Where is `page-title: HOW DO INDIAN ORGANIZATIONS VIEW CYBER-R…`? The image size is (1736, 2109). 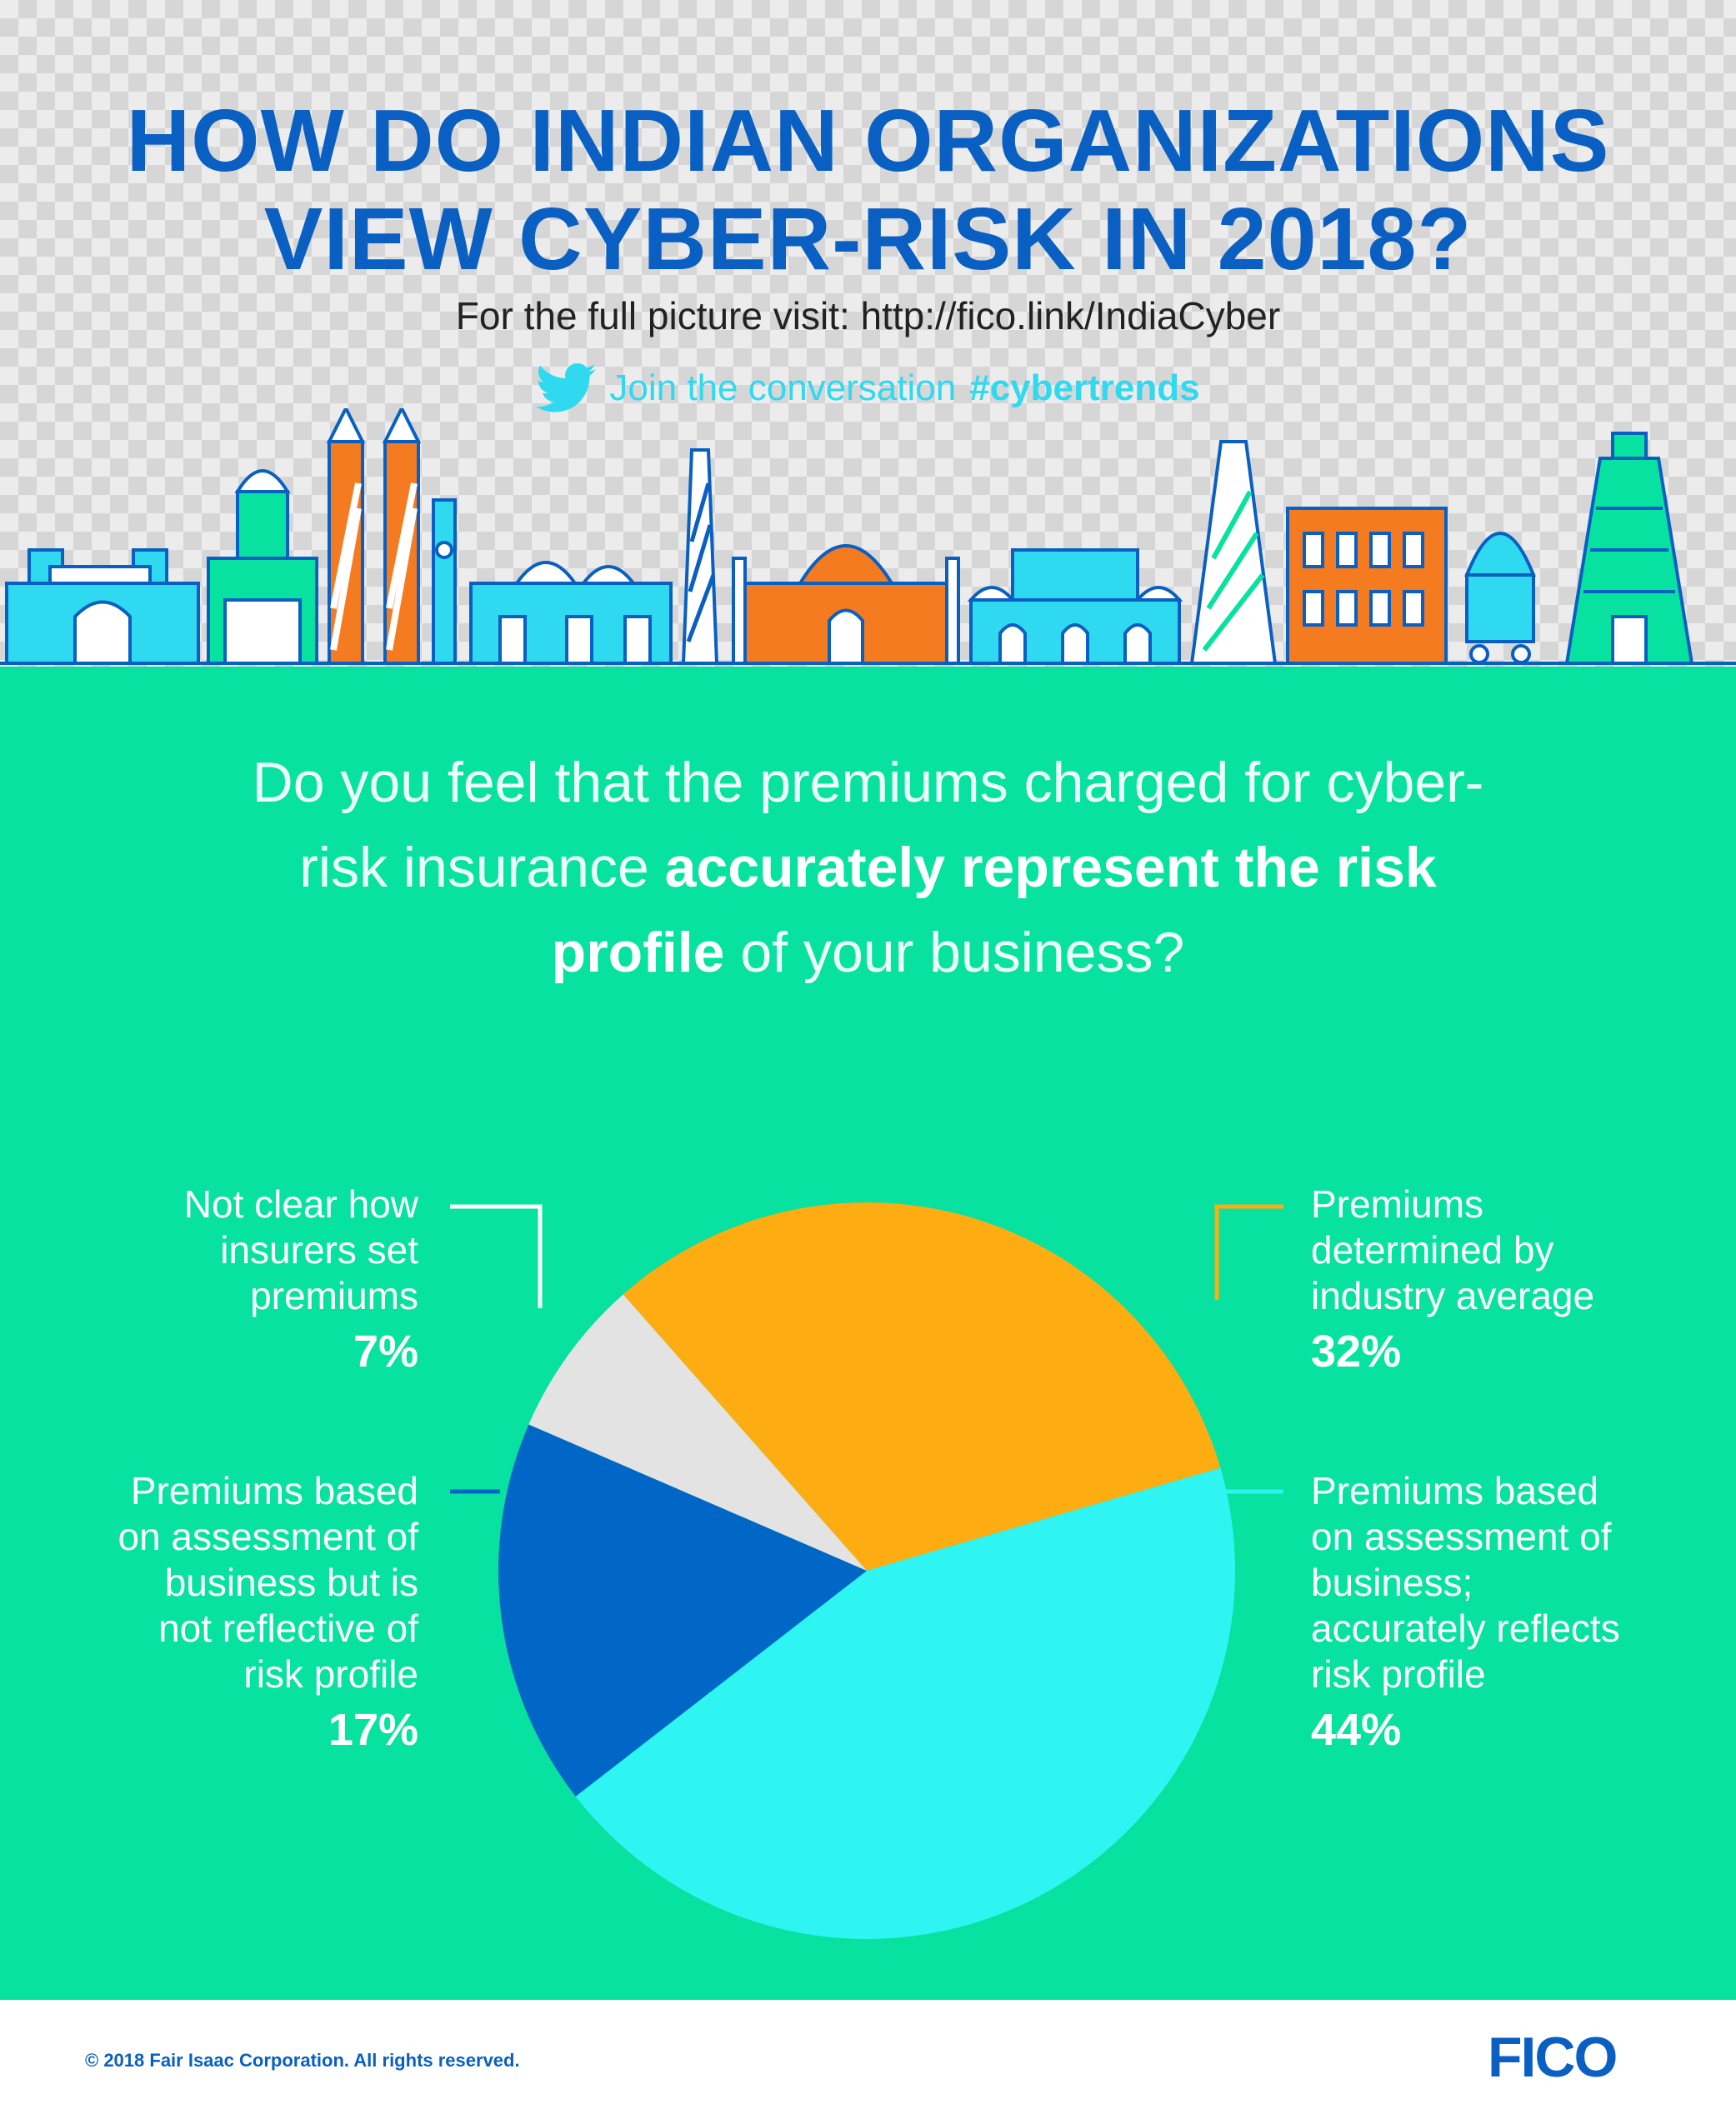 page-title: HOW DO INDIAN ORGANIZATIONS VIEW CYBER-R… is located at coordinates (868, 190).